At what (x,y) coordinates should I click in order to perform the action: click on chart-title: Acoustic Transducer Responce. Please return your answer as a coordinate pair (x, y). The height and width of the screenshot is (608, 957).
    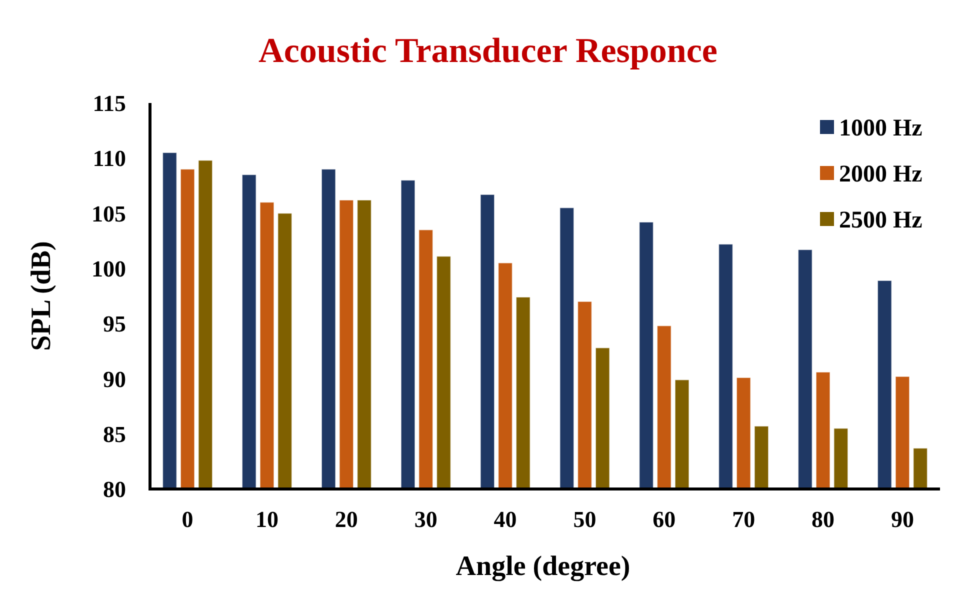
    Looking at the image, I should click on (488, 50).